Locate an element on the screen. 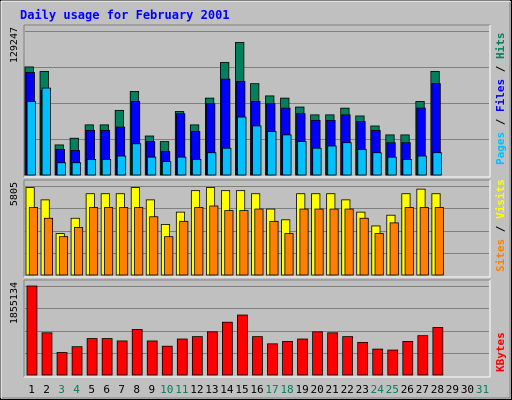  chart-title: Daily usage for February 2001 is located at coordinates (125, 15).